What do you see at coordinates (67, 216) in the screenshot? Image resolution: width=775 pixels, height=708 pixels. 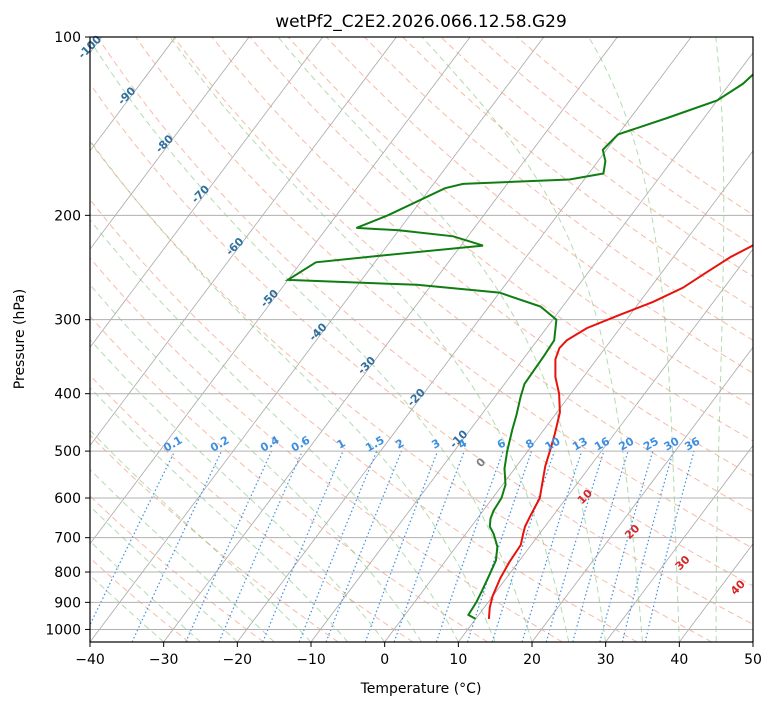 I see `y-tick-label: 200` at bounding box center [67, 216].